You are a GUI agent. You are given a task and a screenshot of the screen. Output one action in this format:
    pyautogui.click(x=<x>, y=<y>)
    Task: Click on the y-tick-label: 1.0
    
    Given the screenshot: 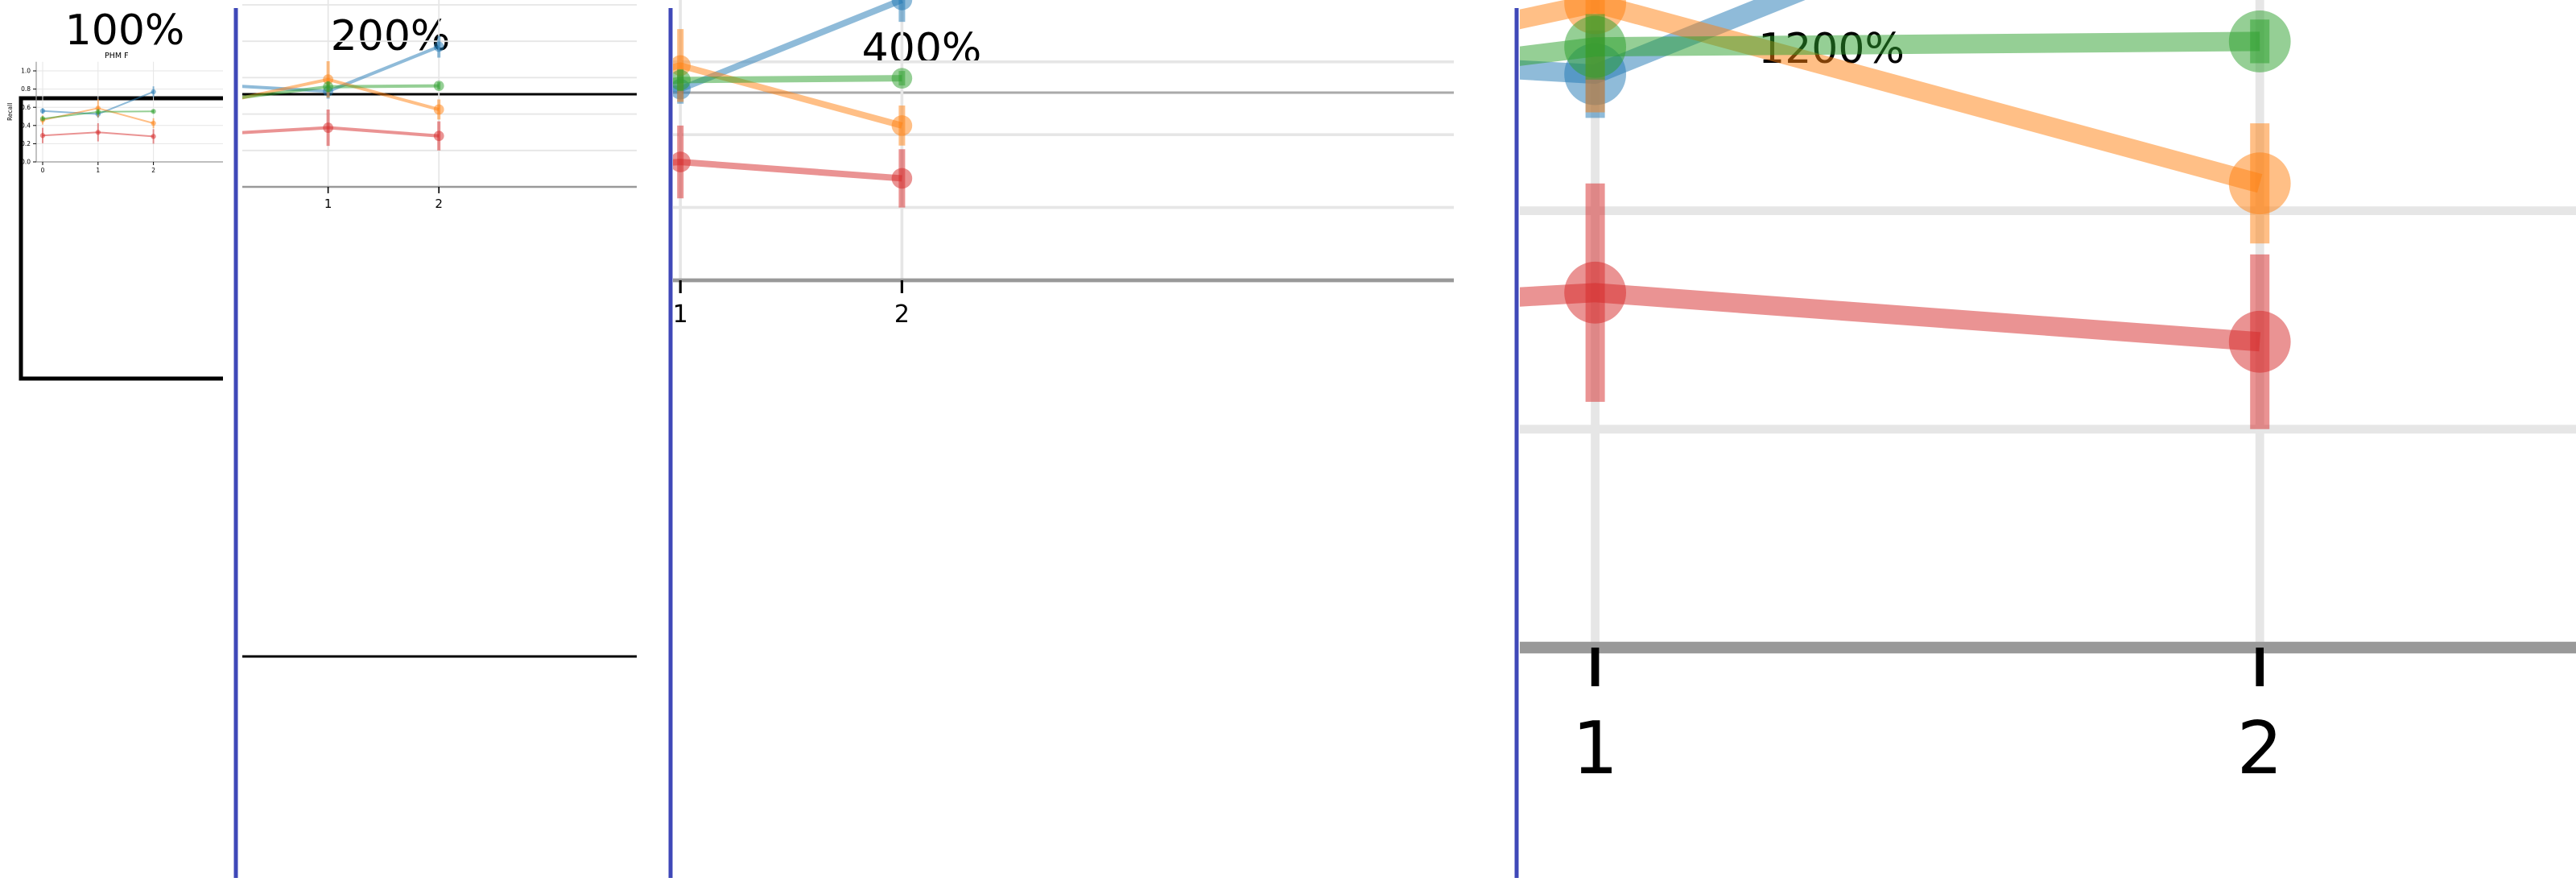 What is the action you would take?
    pyautogui.click(x=26, y=71)
    